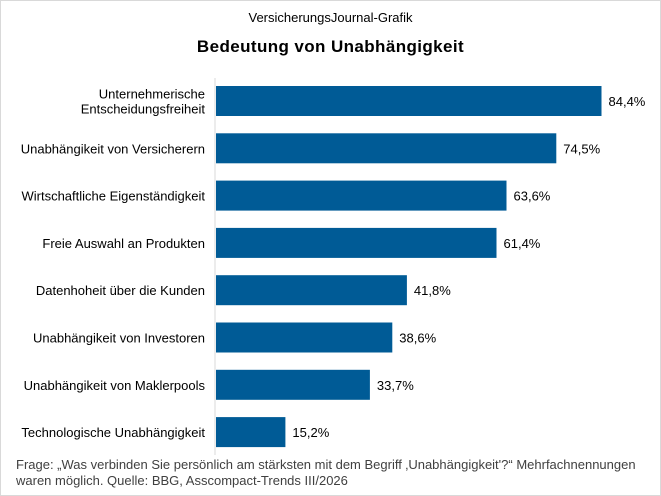 Image resolution: width=661 pixels, height=496 pixels. I want to click on chart-title: Bedeutung von Unabhängigkeit, so click(330, 46).